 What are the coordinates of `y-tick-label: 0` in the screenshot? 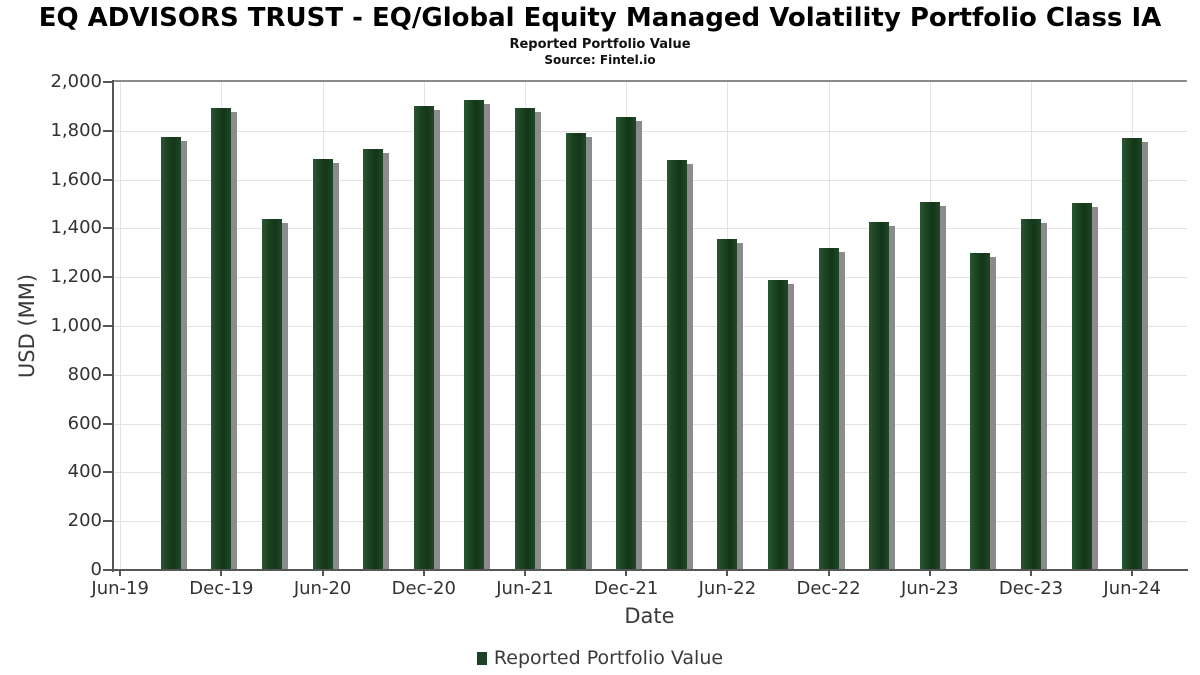 It's located at (96, 569).